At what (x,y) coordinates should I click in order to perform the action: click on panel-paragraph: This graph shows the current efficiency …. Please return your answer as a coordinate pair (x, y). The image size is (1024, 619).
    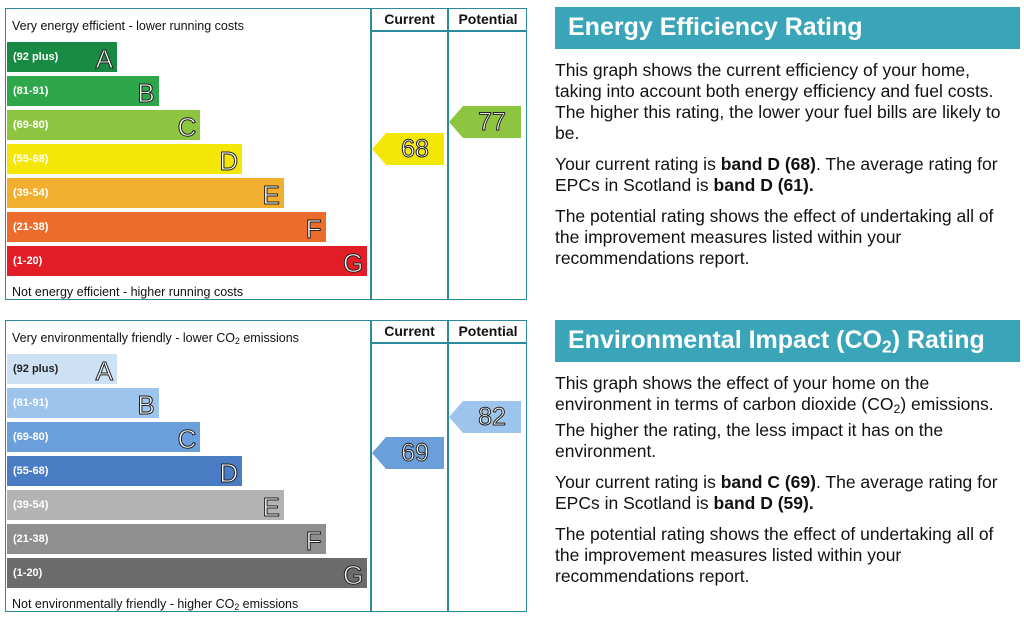
    Looking at the image, I should click on (778, 101).